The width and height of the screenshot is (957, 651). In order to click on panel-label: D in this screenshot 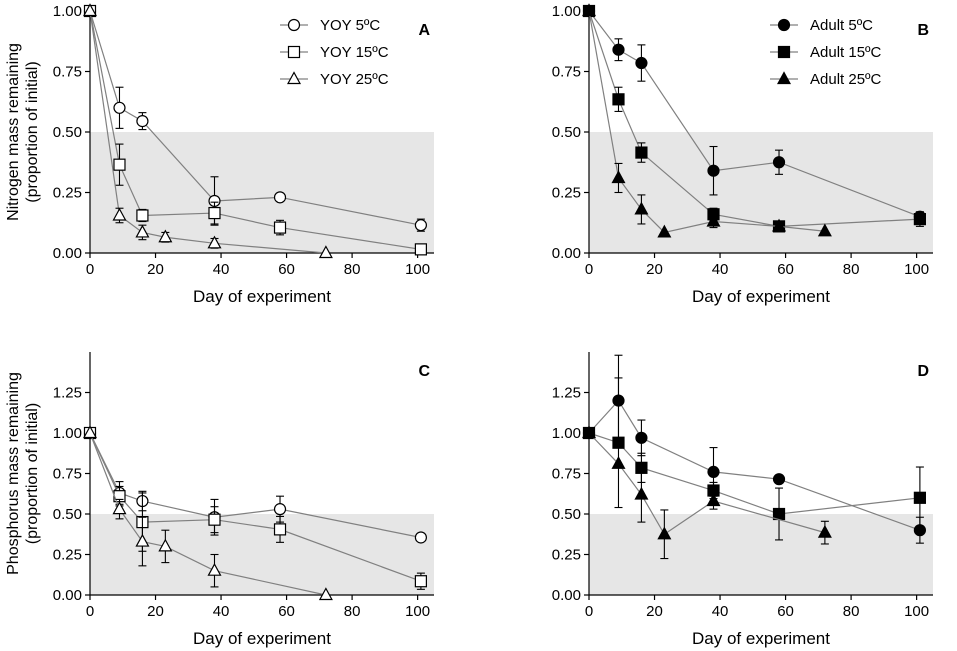, I will do `click(923, 371)`.